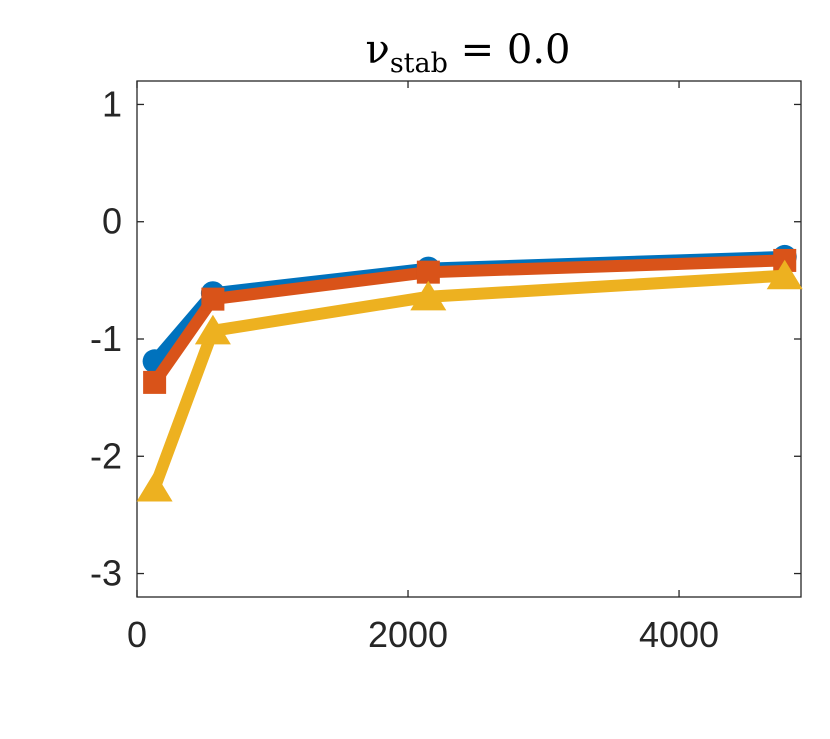  I want to click on y-tick-label: 1, so click(112, 103).